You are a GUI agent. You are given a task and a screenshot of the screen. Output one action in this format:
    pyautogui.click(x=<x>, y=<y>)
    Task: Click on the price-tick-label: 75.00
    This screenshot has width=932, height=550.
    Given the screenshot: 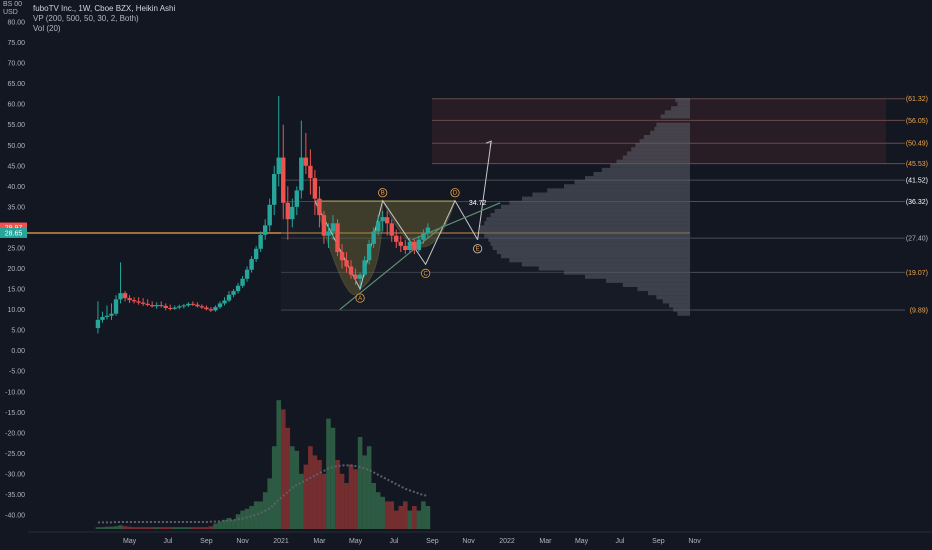 What is the action you would take?
    pyautogui.click(x=16, y=43)
    